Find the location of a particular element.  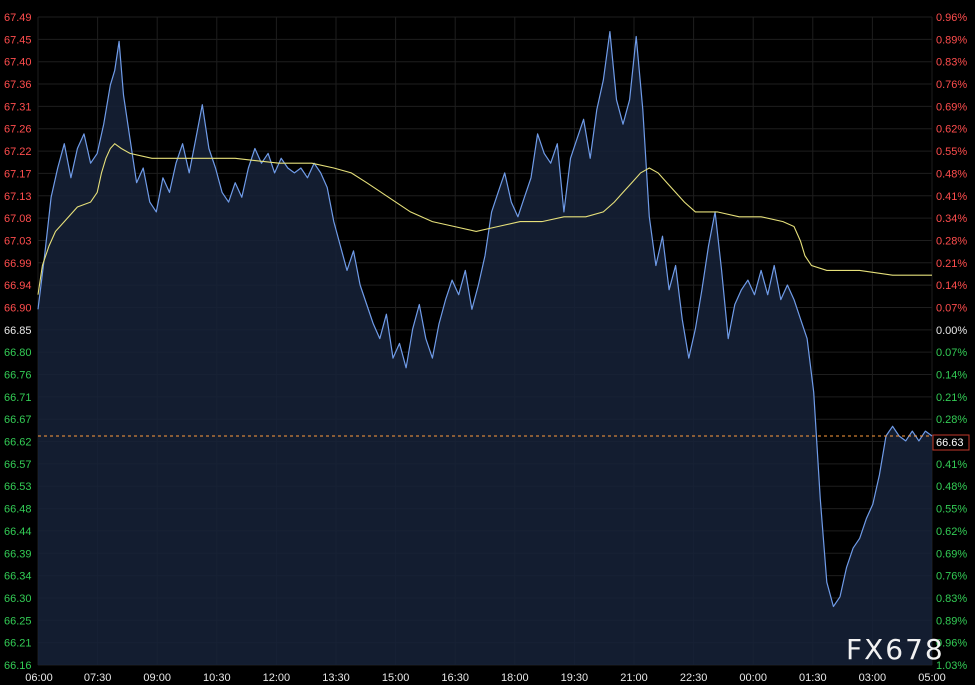

y-tick-label-left: 66.71 is located at coordinates (18, 398).